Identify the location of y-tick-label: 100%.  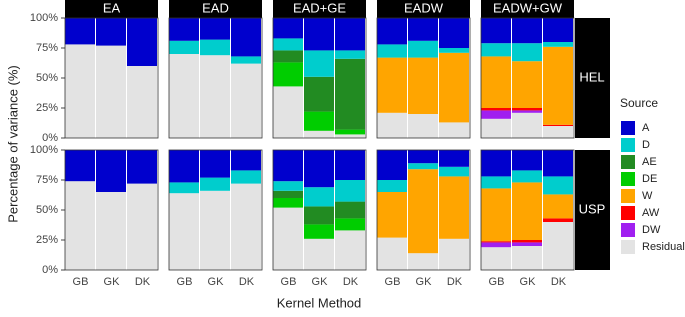
(44, 18).